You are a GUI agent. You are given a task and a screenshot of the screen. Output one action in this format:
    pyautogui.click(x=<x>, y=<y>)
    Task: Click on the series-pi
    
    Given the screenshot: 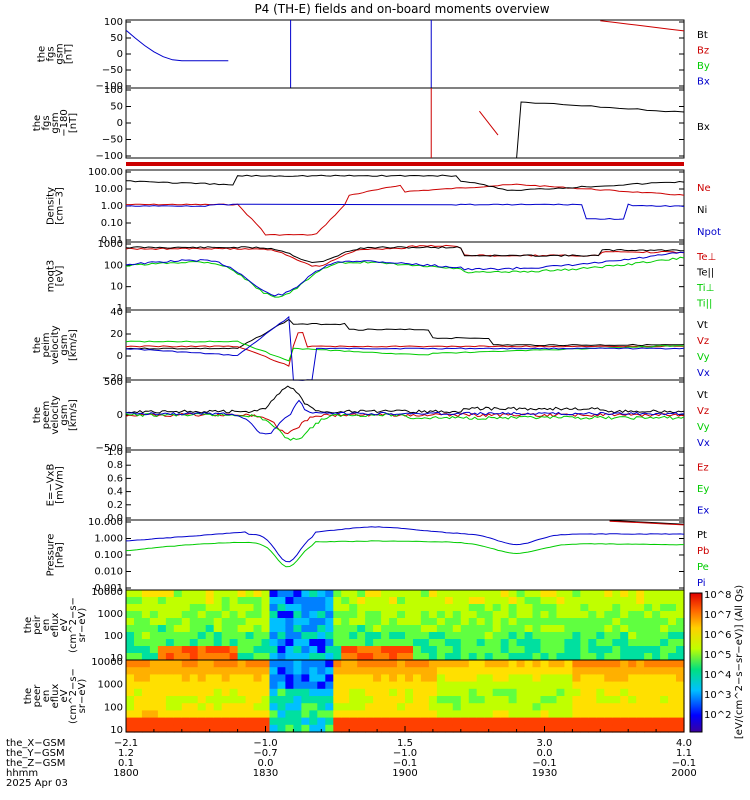 What is the action you would take?
    pyautogui.click(x=405, y=544)
    